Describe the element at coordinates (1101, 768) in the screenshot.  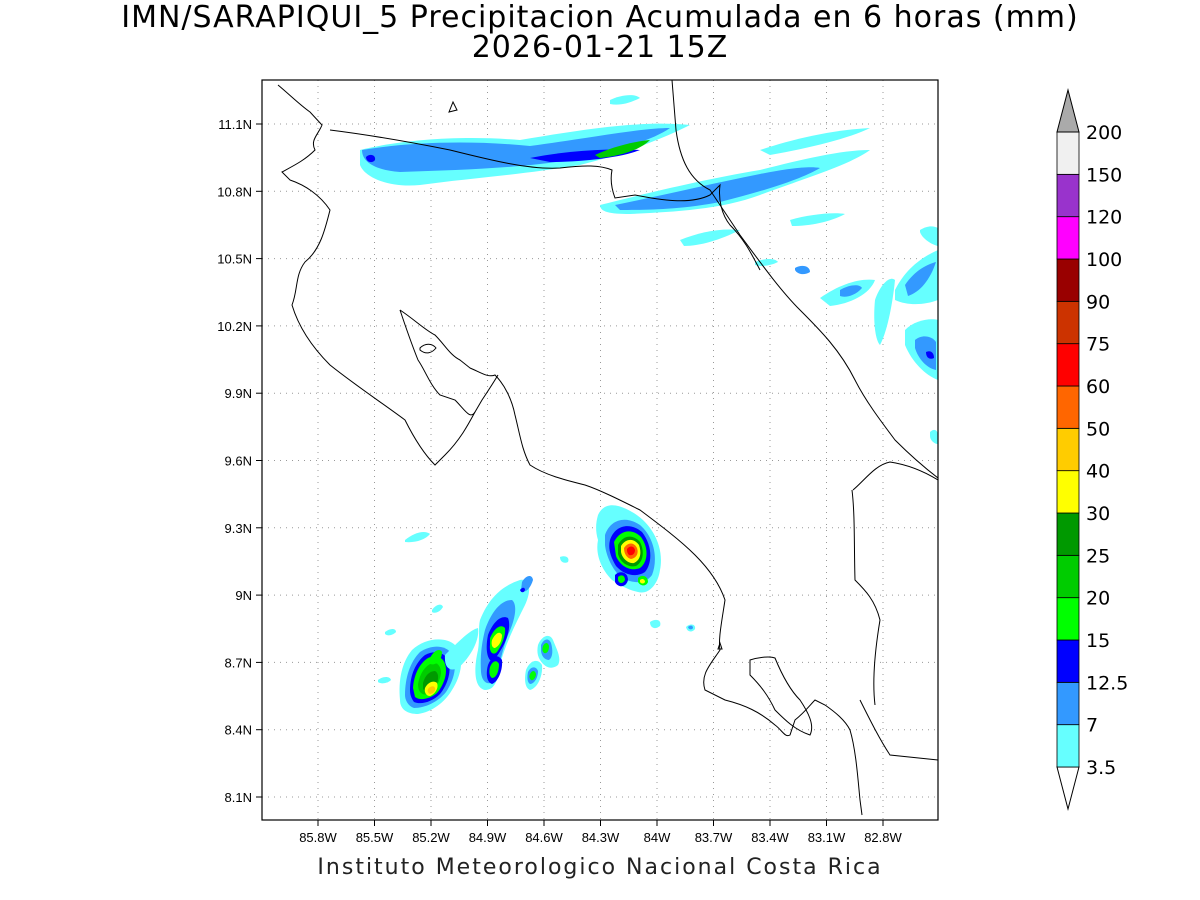
I see `colorbar-label: 3.5` at that location.